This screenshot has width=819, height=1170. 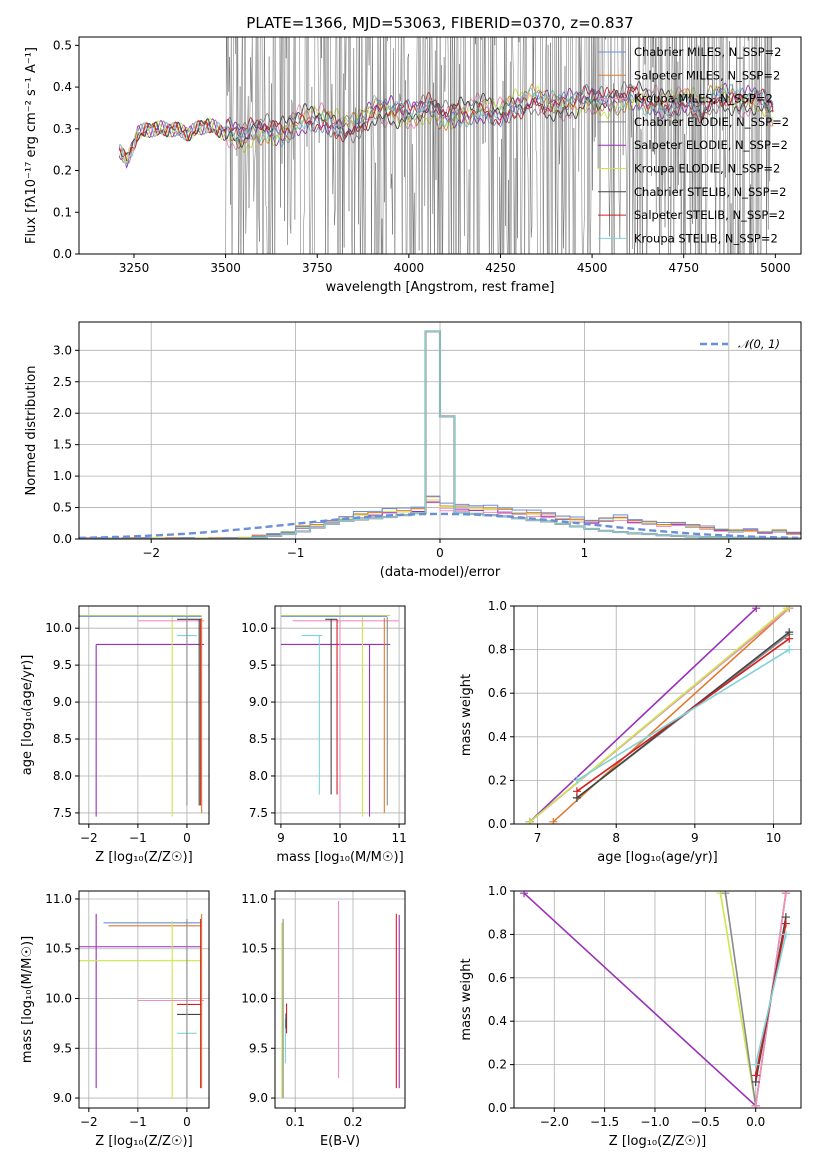 What do you see at coordinates (440, 287) in the screenshot?
I see `x-axis-label: wavelength [Angstrom, rest frame]` at bounding box center [440, 287].